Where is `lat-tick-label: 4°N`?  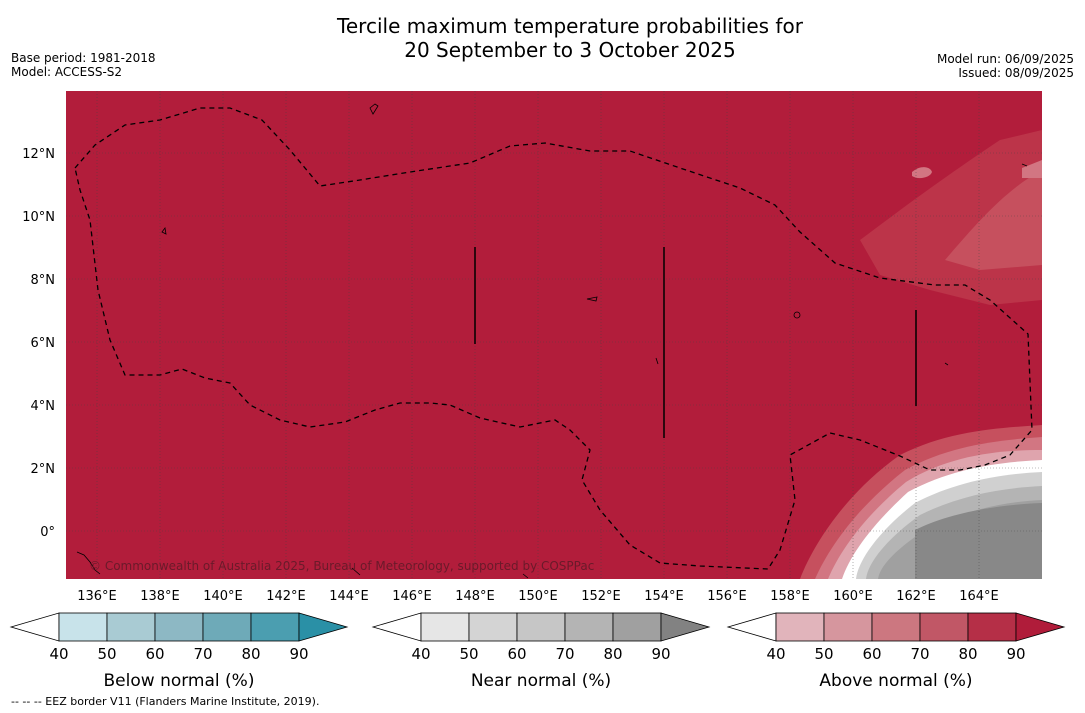 lat-tick-label: 4°N is located at coordinates (43, 406).